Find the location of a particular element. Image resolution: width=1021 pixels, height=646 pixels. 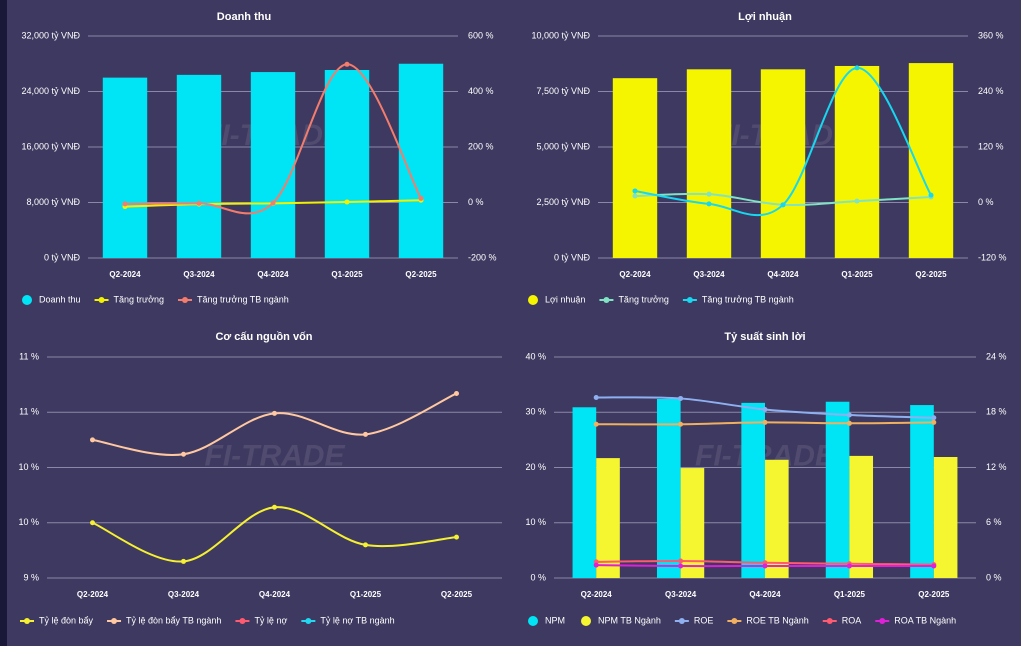

y2-tick-label: 400 % is located at coordinates (481, 91).